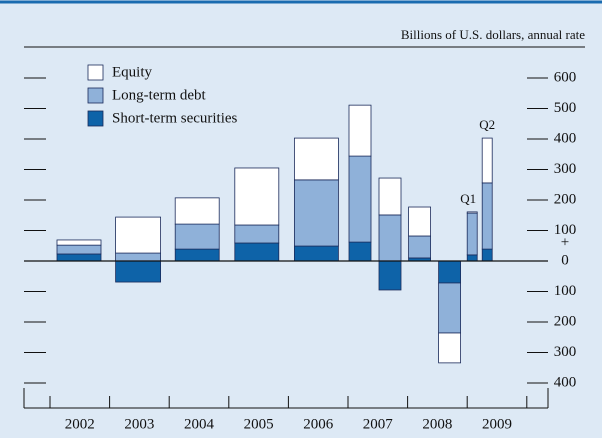  I want to click on x-tick-label: 2006, so click(318, 424).